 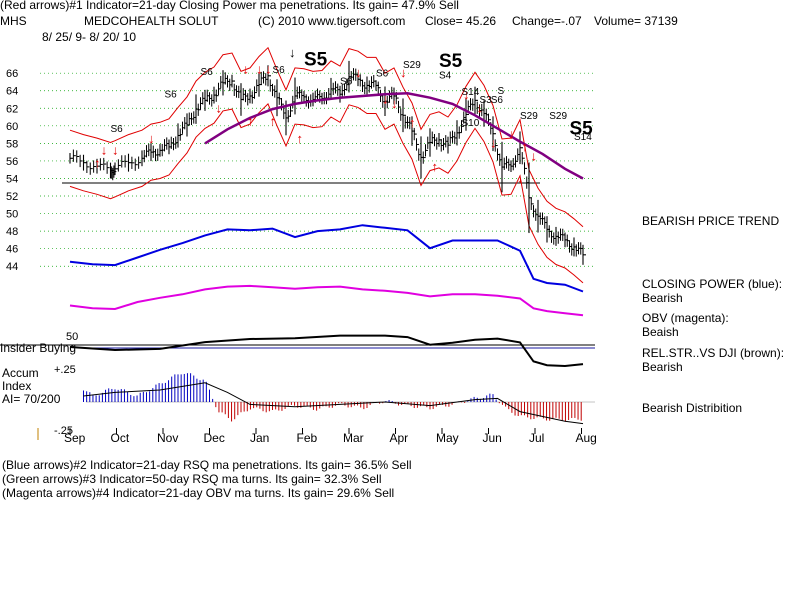 What do you see at coordinates (636, 21) in the screenshot?
I see `volume-value: Volume= 37139` at bounding box center [636, 21].